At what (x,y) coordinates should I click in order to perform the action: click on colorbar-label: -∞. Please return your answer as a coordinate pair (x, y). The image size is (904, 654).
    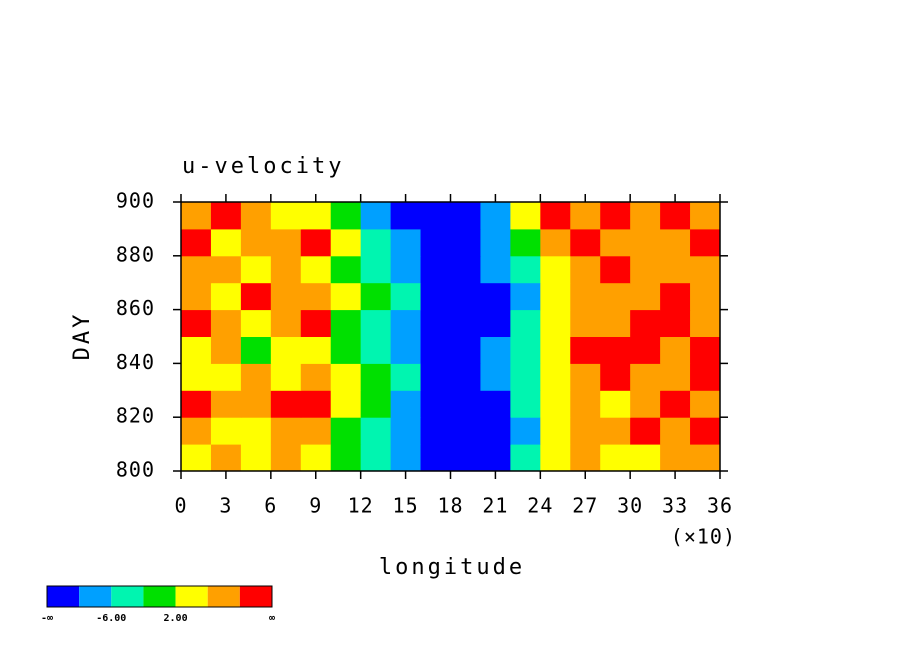
    Looking at the image, I should click on (47, 618).